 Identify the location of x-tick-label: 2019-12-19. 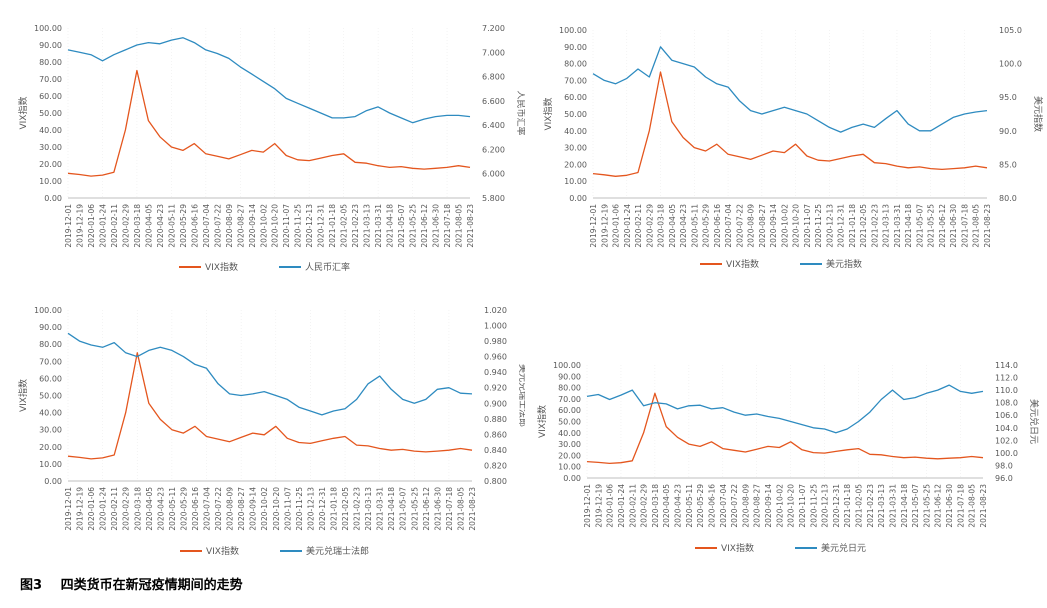
(598, 506).